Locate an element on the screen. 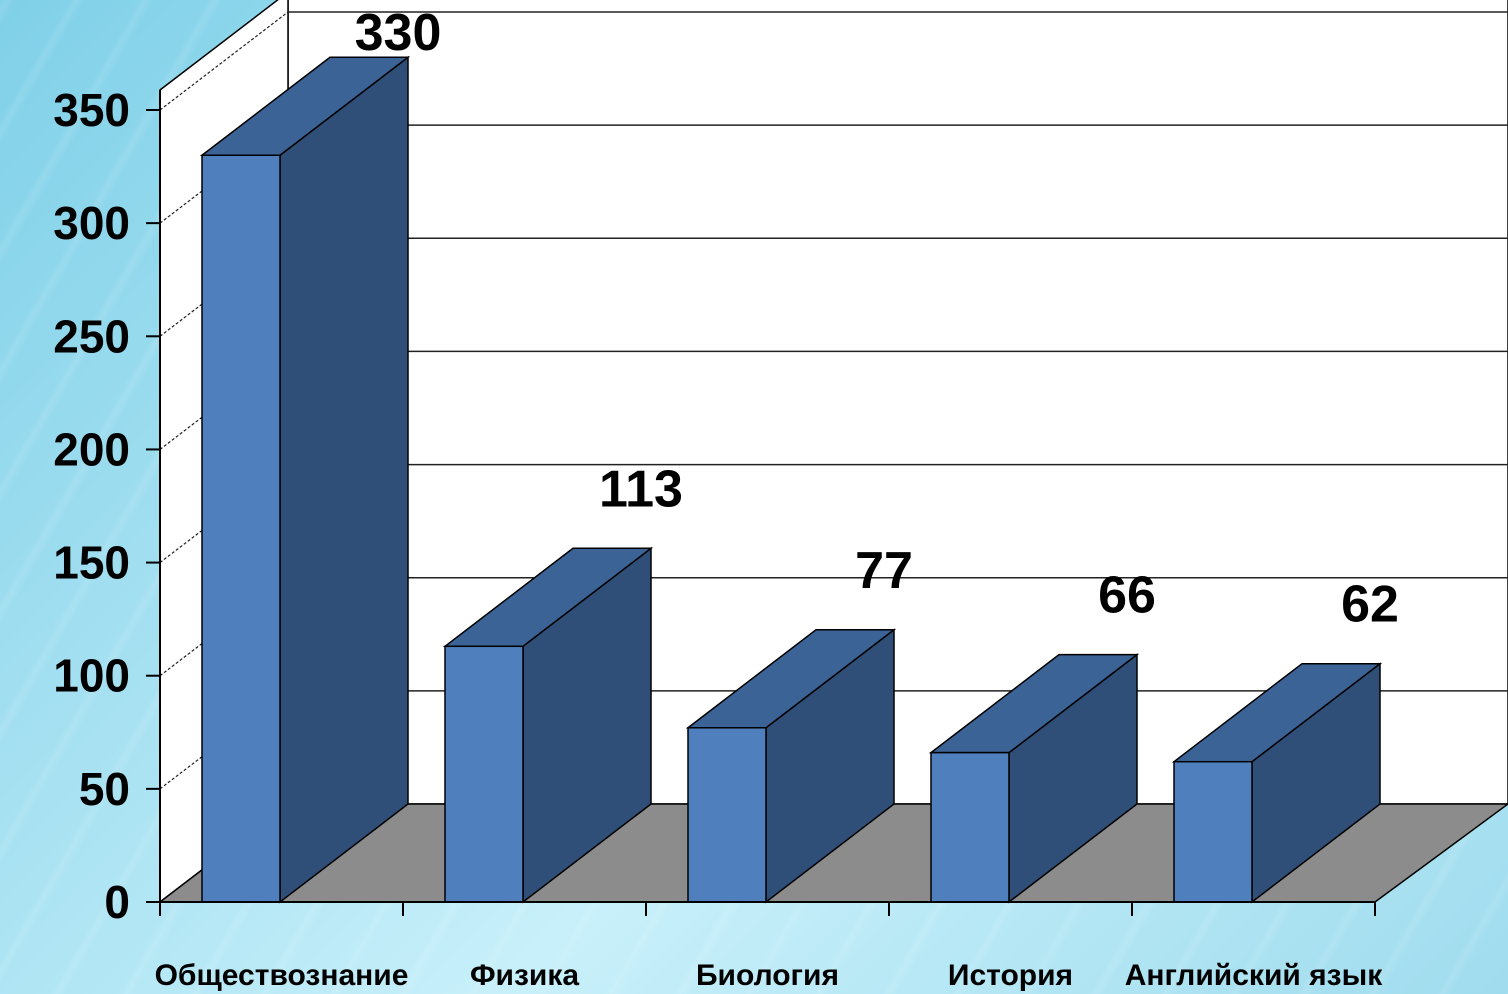  x-category-label: Обществознание is located at coordinates (282, 975).